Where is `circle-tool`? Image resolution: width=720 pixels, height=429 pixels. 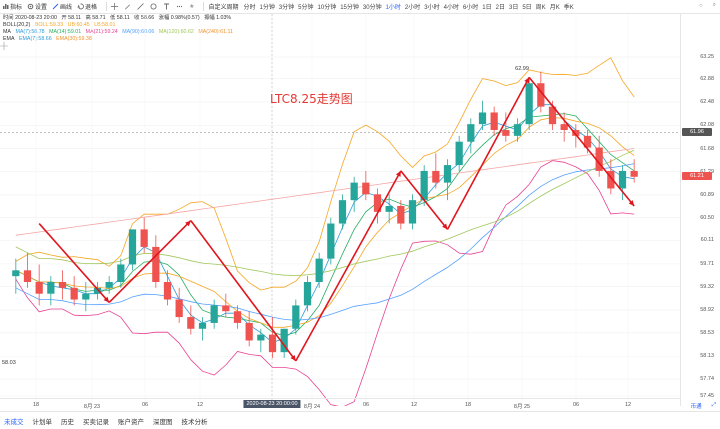 circle-tool is located at coordinates (154, 6).